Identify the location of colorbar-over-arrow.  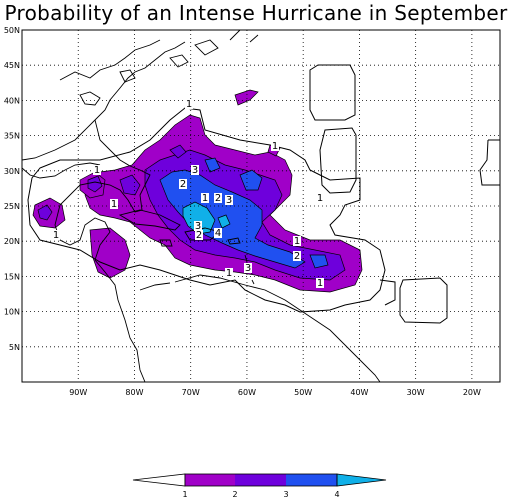
(361, 480).